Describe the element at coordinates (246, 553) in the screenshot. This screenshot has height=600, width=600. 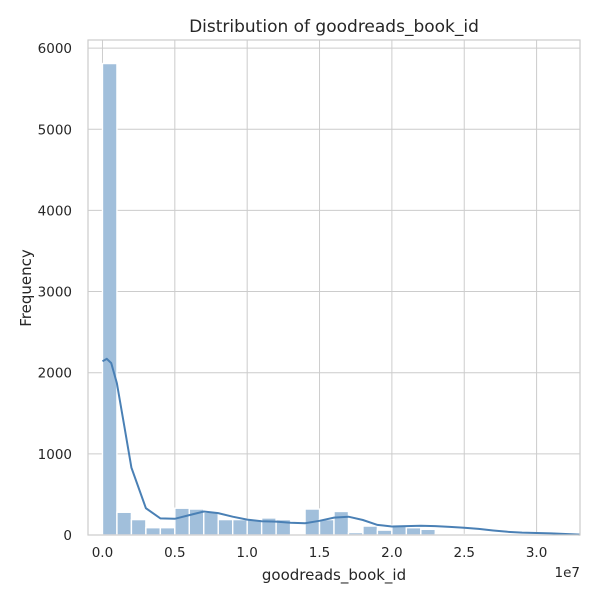
I see `x-tick-label: 1.0` at that location.